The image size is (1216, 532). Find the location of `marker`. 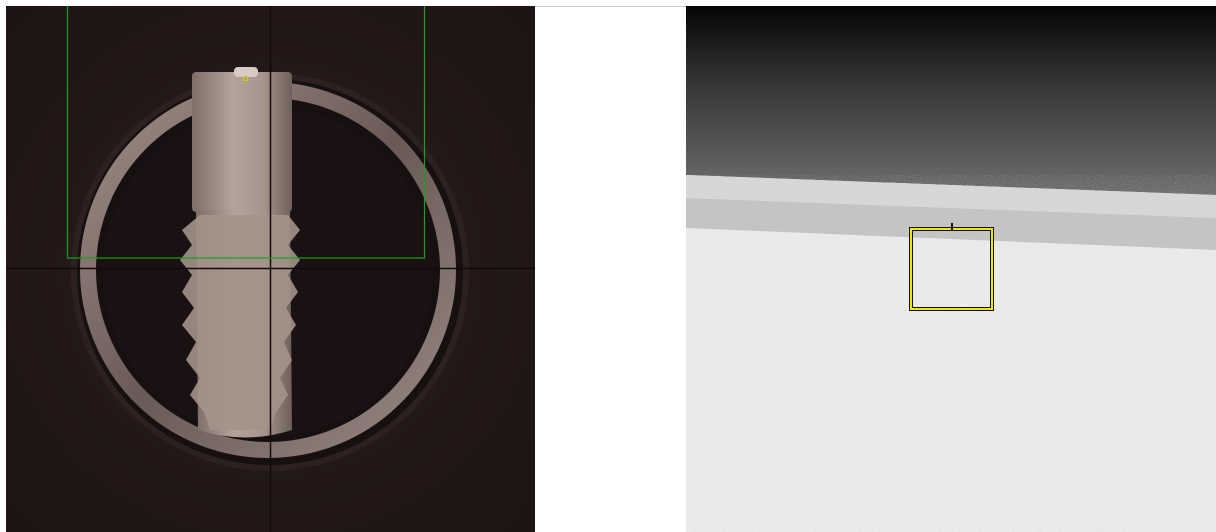

marker is located at coordinates (245, 78).